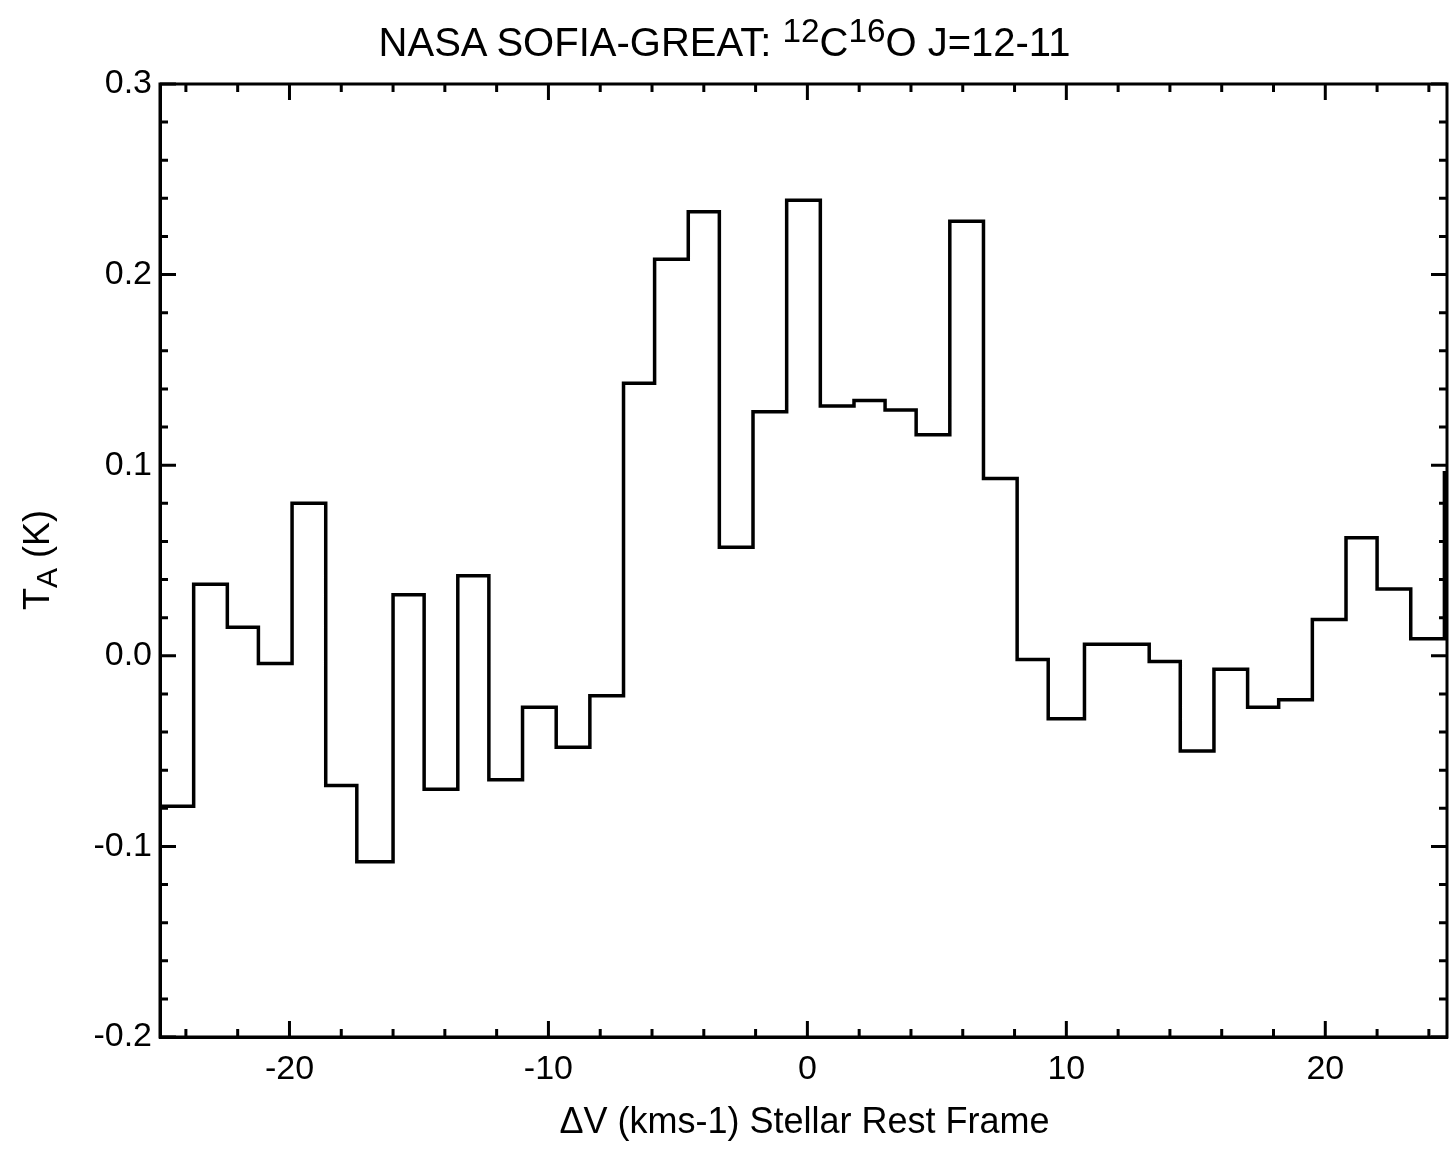 The width and height of the screenshot is (1449, 1152). Describe the element at coordinates (1066, 1066) in the screenshot. I see `x-tick-label: 10` at that location.